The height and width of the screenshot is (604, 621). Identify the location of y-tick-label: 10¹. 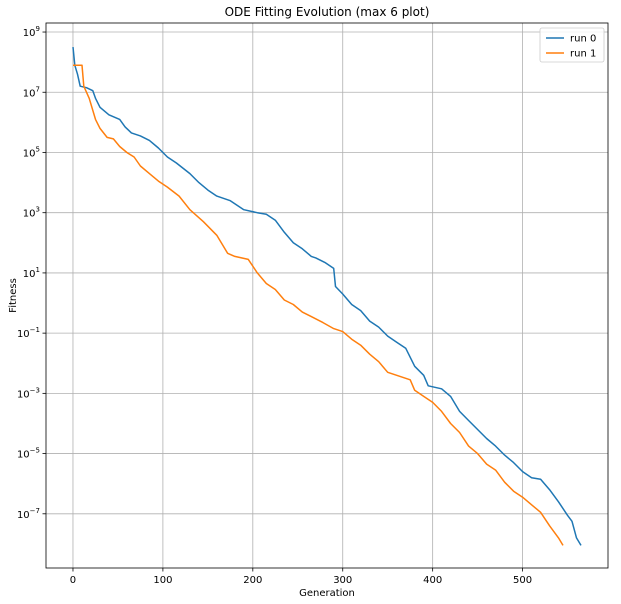
(31, 273).